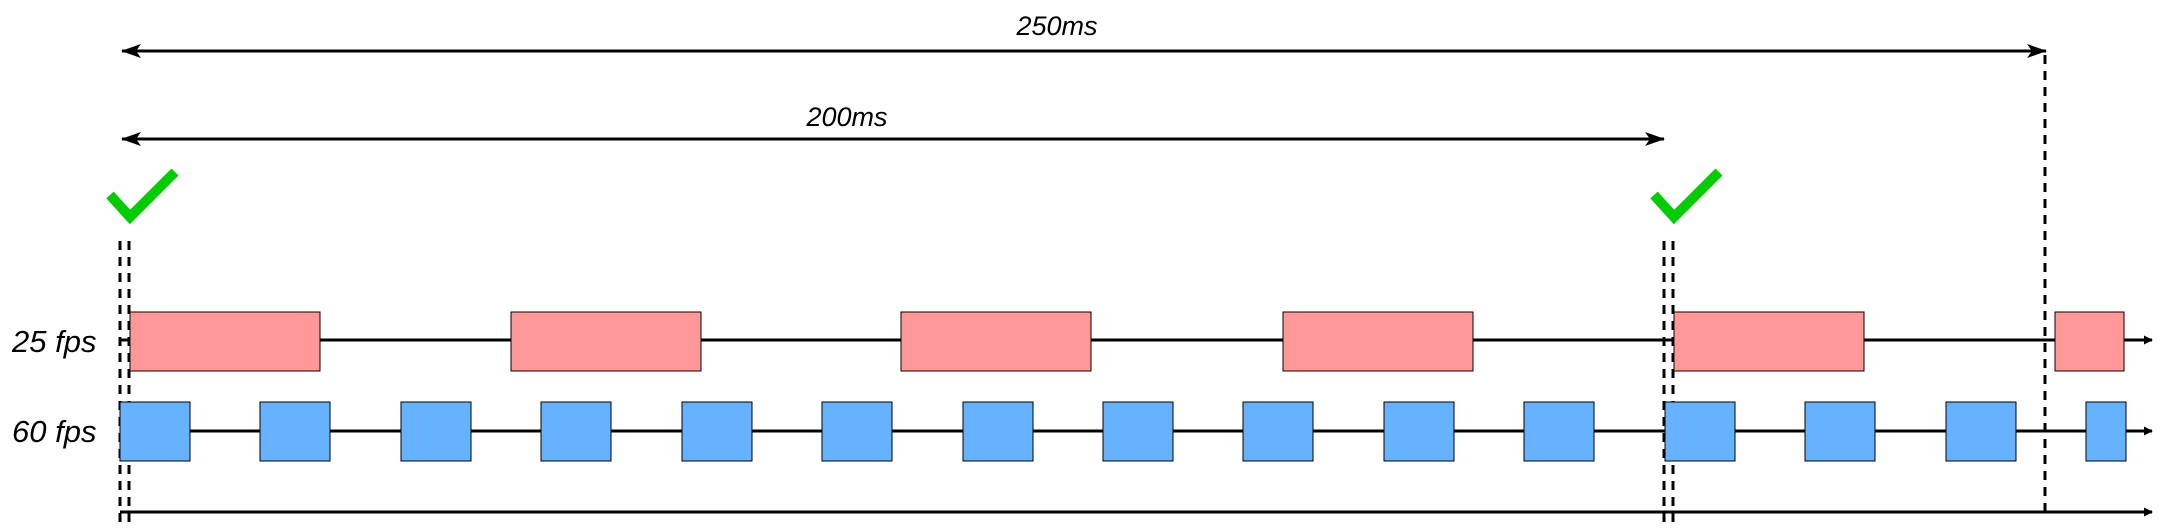 This screenshot has width=2161, height=529. What do you see at coordinates (1082, 431) in the screenshot?
I see `track-60fps: 60 fps` at bounding box center [1082, 431].